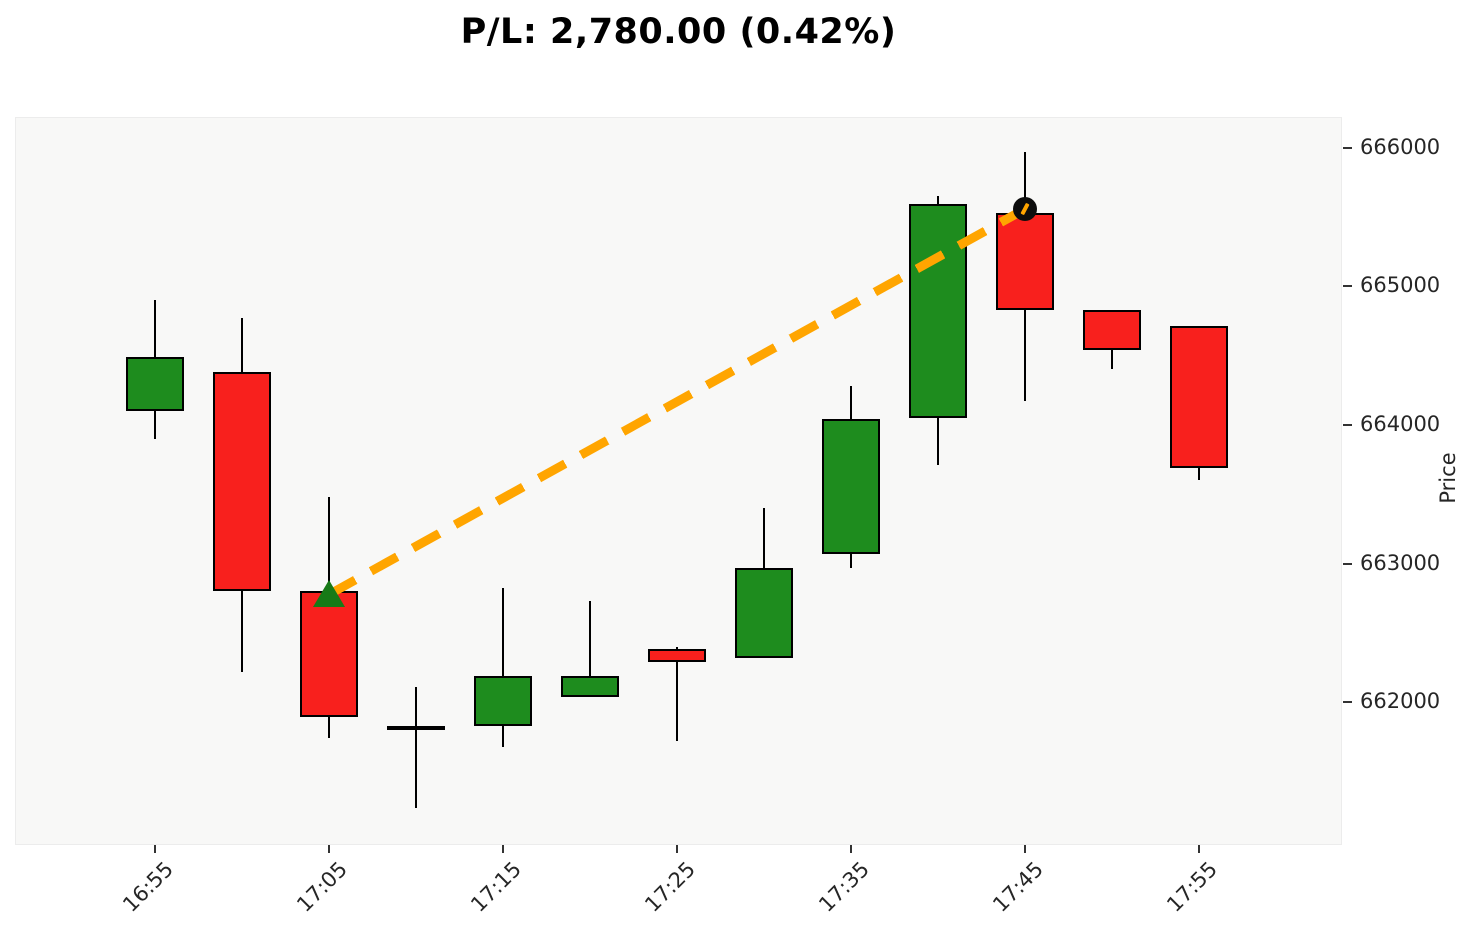 The width and height of the screenshot is (1477, 929). I want to click on chart-title: P/L: 2,780.00 (0.42%), so click(678, 32).